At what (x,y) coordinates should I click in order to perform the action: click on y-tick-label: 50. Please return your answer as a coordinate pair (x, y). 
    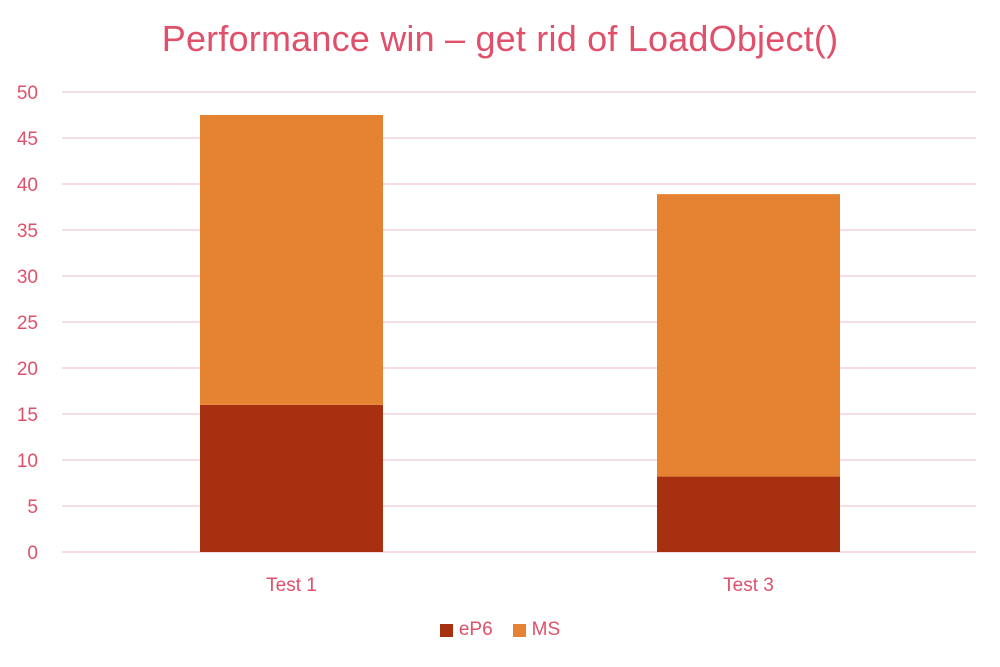
    Looking at the image, I should click on (27, 93).